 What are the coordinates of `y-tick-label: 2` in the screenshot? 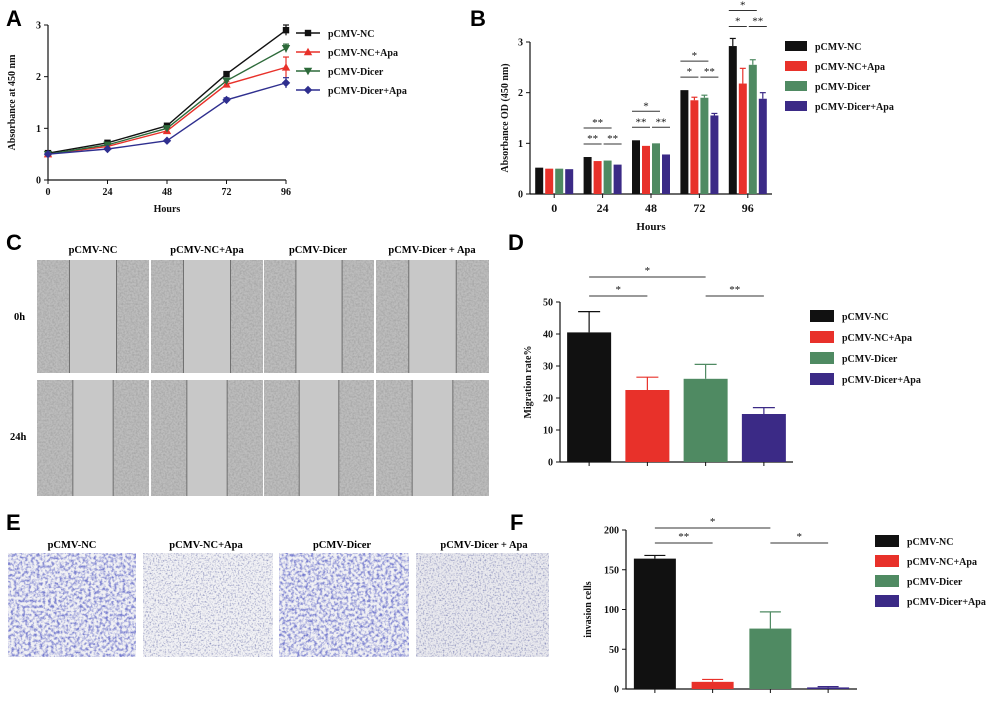 It's located at (38, 77).